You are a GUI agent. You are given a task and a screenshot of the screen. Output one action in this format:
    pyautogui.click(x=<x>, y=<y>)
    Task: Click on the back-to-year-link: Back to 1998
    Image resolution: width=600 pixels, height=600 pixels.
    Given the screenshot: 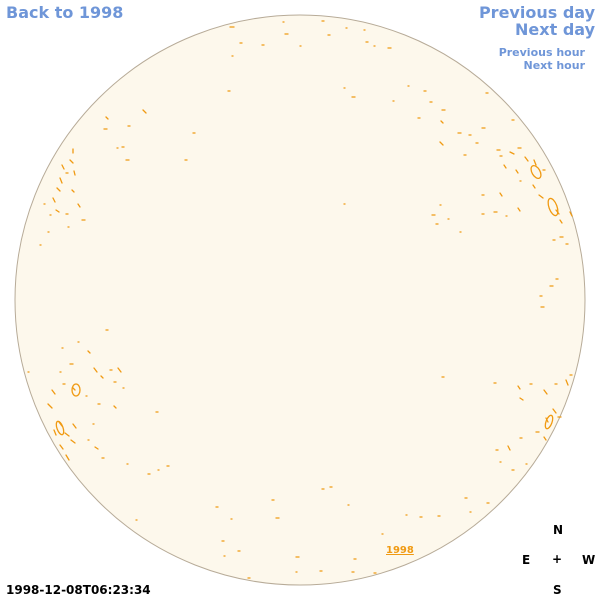 What is the action you would take?
    pyautogui.click(x=65, y=12)
    